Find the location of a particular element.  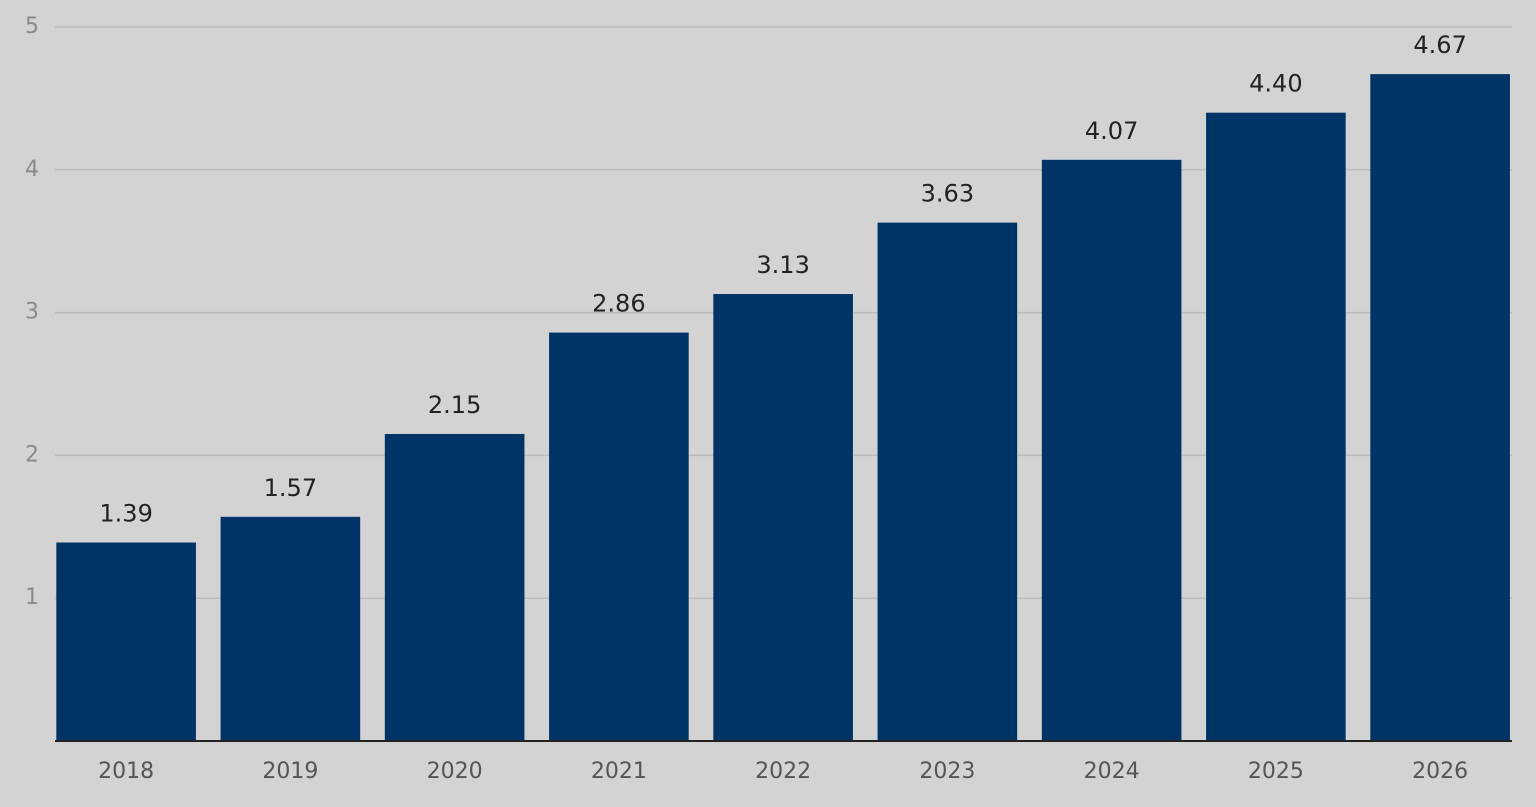

x-tick-label: 2018 is located at coordinates (126, 771).